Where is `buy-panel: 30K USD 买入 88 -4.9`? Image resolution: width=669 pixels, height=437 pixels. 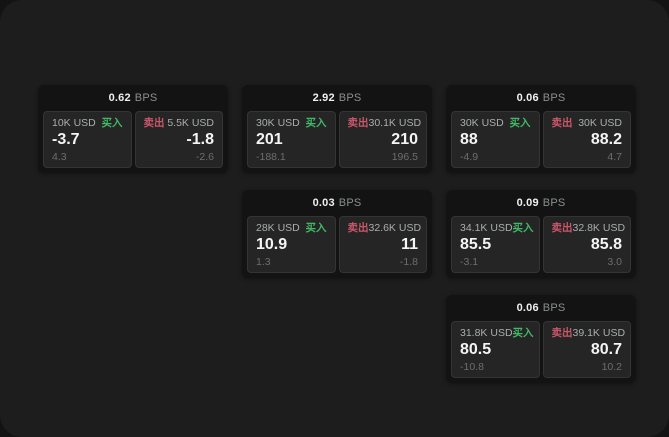
buy-panel: 30K USD 买入 88 -4.9 is located at coordinates (495, 139).